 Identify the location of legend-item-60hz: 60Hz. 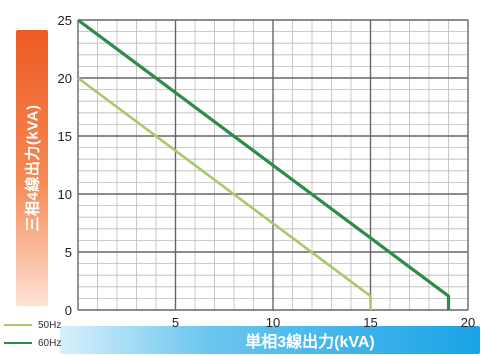
(32, 343).